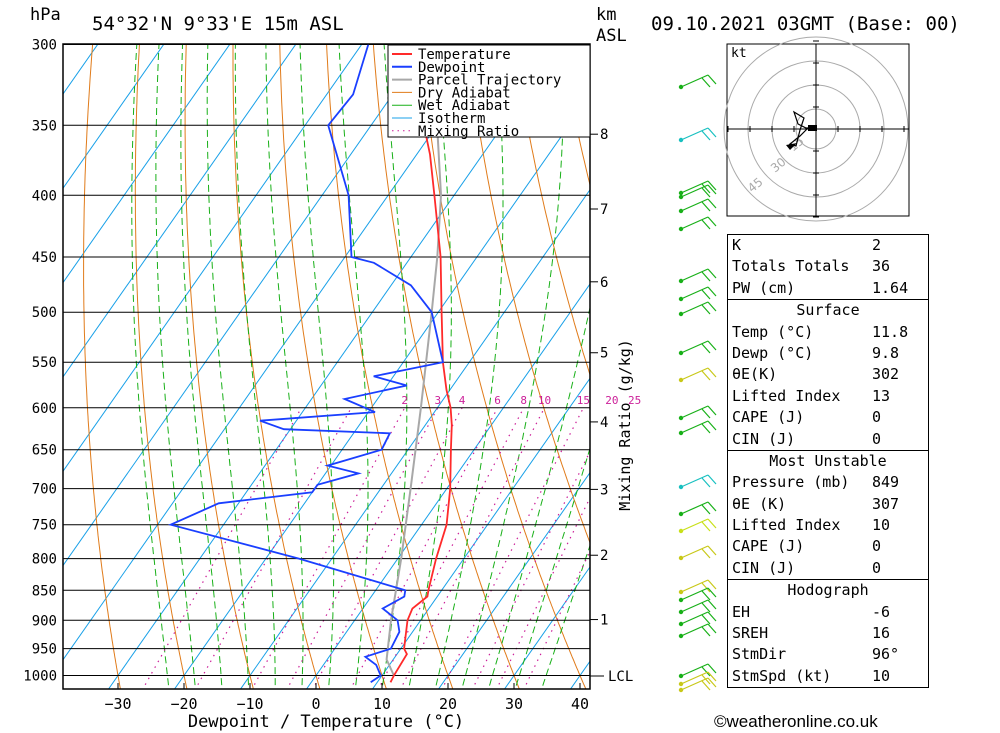 This screenshot has width=1000, height=733. I want to click on pressure-tick-label: 600, so click(44, 409).